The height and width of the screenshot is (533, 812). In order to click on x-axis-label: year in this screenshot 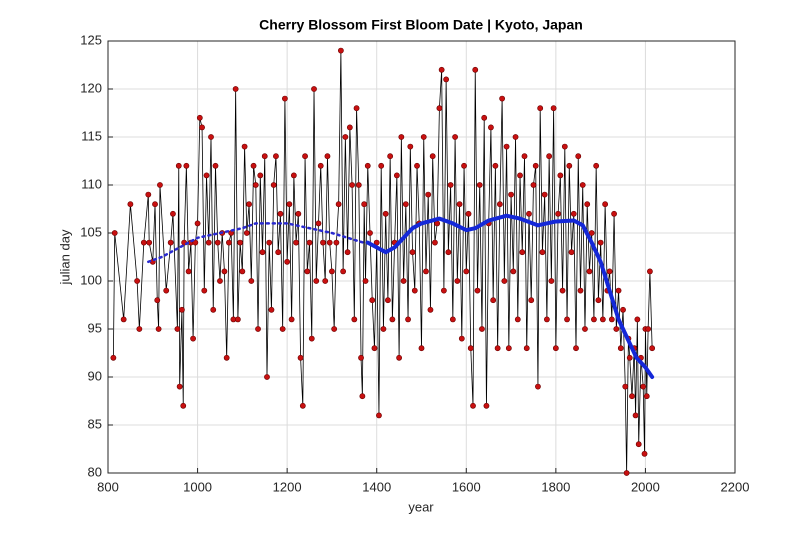, I will do `click(421, 506)`.